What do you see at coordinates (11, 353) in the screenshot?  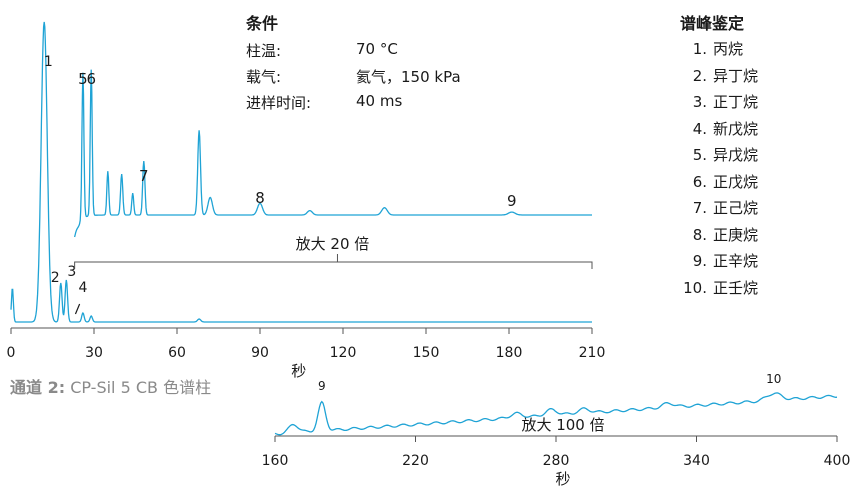 I see `x-tick-label: 0` at bounding box center [11, 353].